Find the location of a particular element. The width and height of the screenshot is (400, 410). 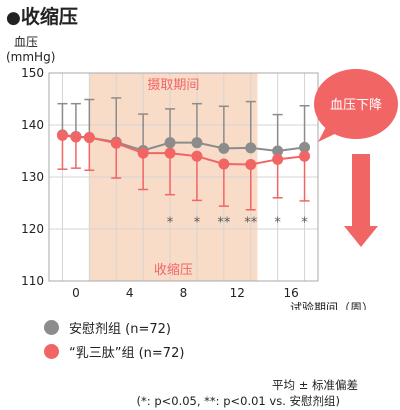

legend-item-placebo: 安慰剂组 (n=72) is located at coordinates (107, 327).